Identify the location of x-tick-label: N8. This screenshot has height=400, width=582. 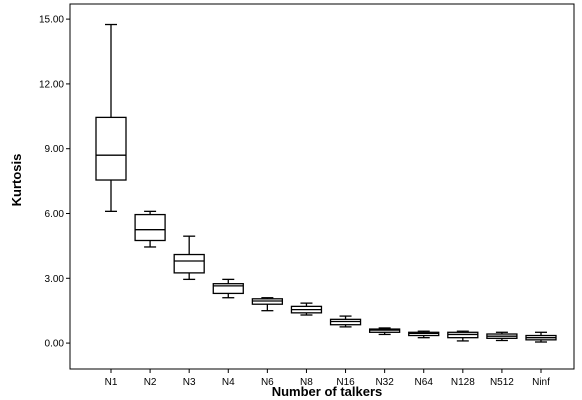
(306, 382).